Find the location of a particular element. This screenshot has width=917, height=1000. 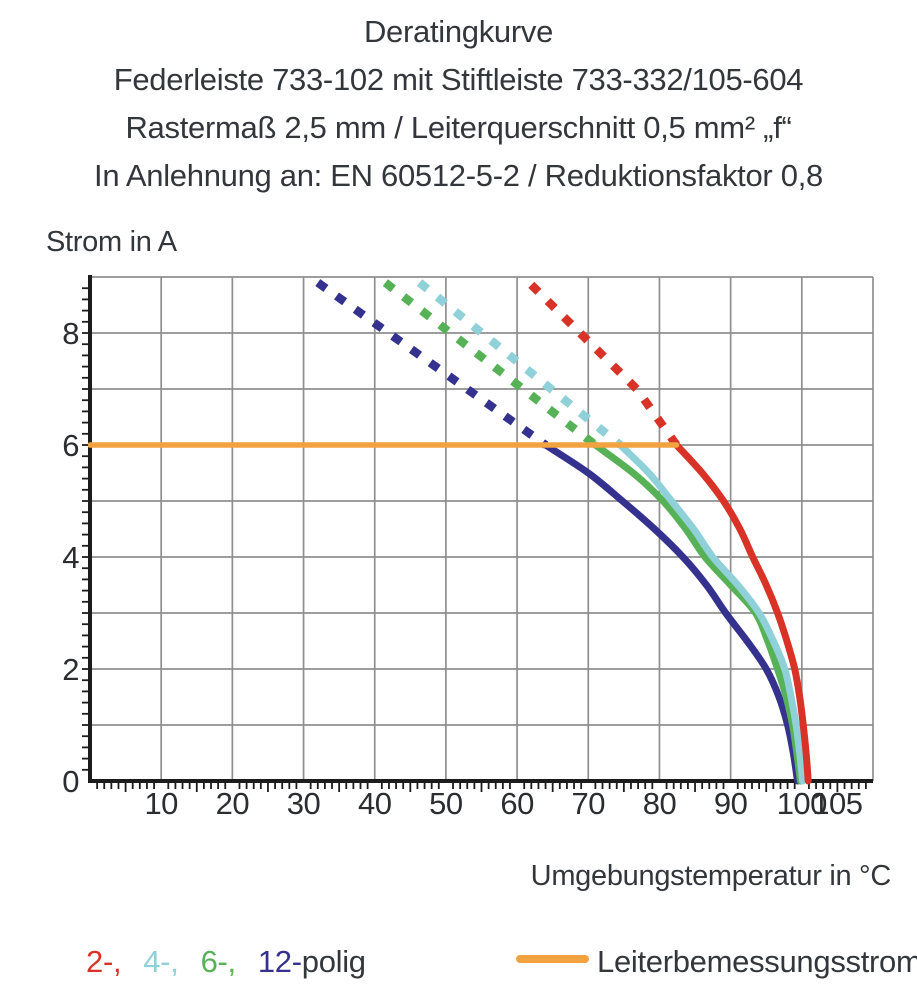

y-axis-label: Strom in A is located at coordinates (111, 242).